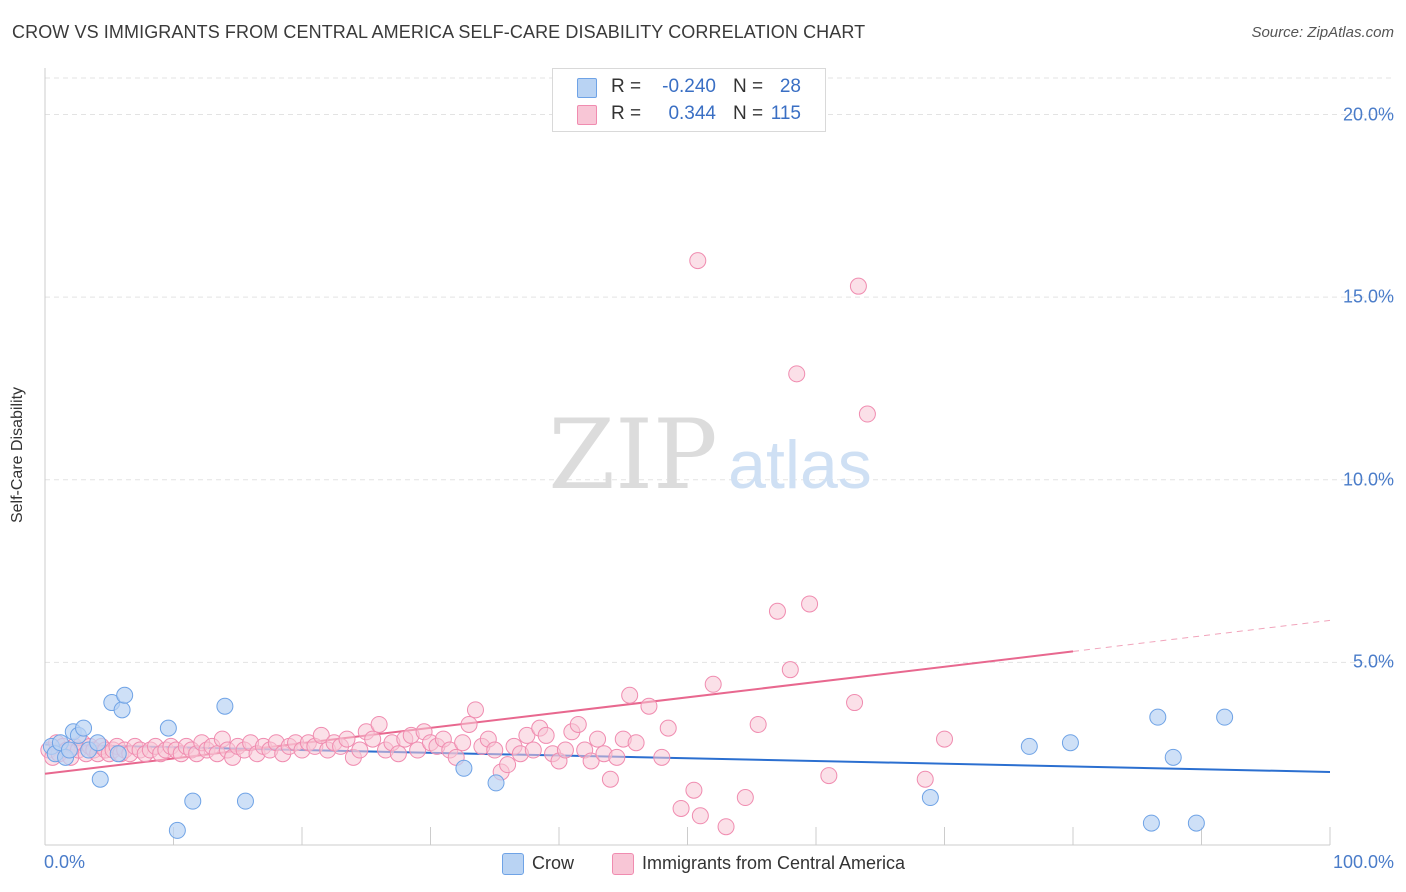  What do you see at coordinates (587, 88) in the screenshot?
I see `crow-swatch` at bounding box center [587, 88].